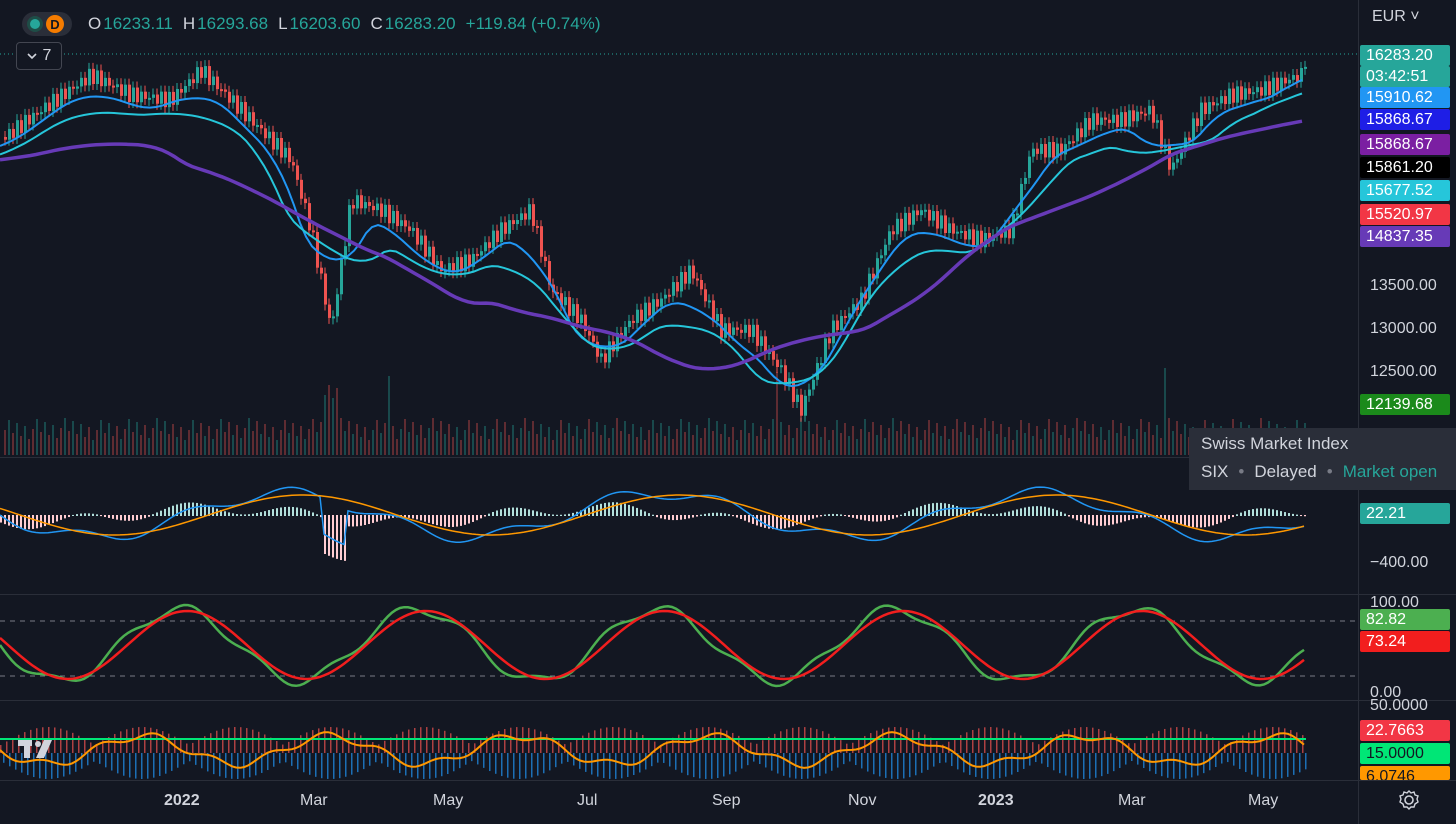  Describe the element at coordinates (40, 749) in the screenshot. I see `tradingview-logo` at that location.